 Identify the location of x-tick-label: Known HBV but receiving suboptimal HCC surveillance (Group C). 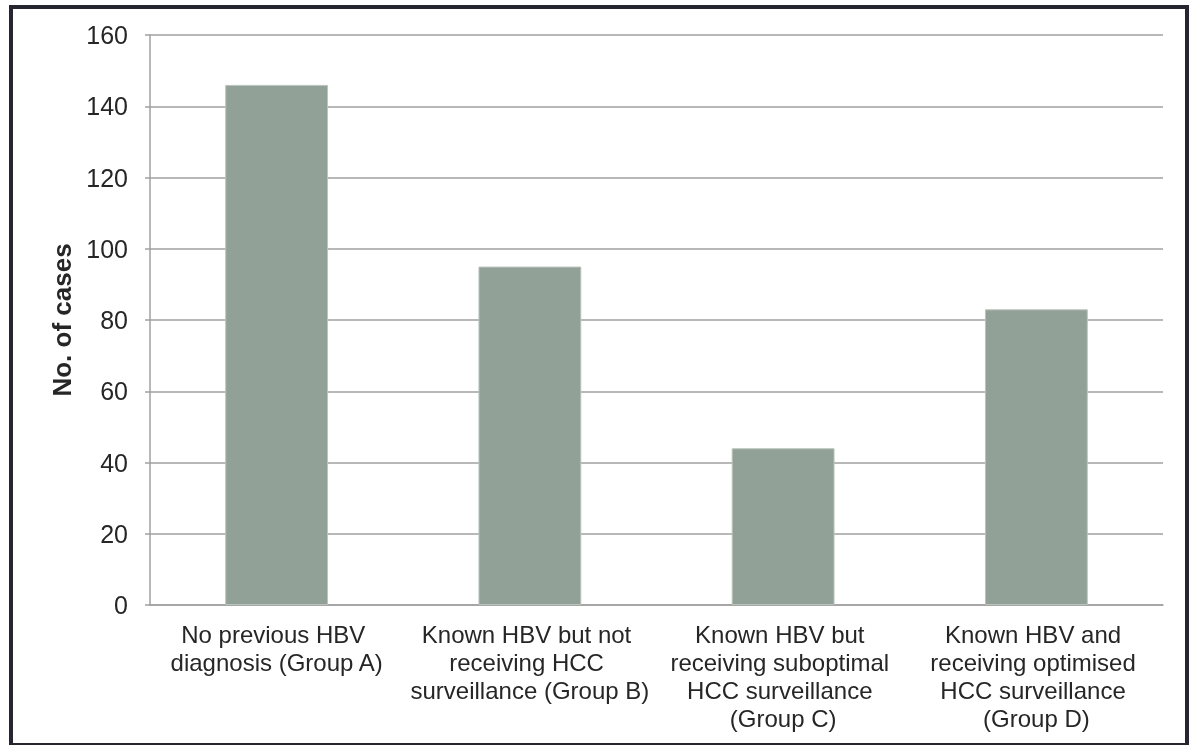
(783, 676).